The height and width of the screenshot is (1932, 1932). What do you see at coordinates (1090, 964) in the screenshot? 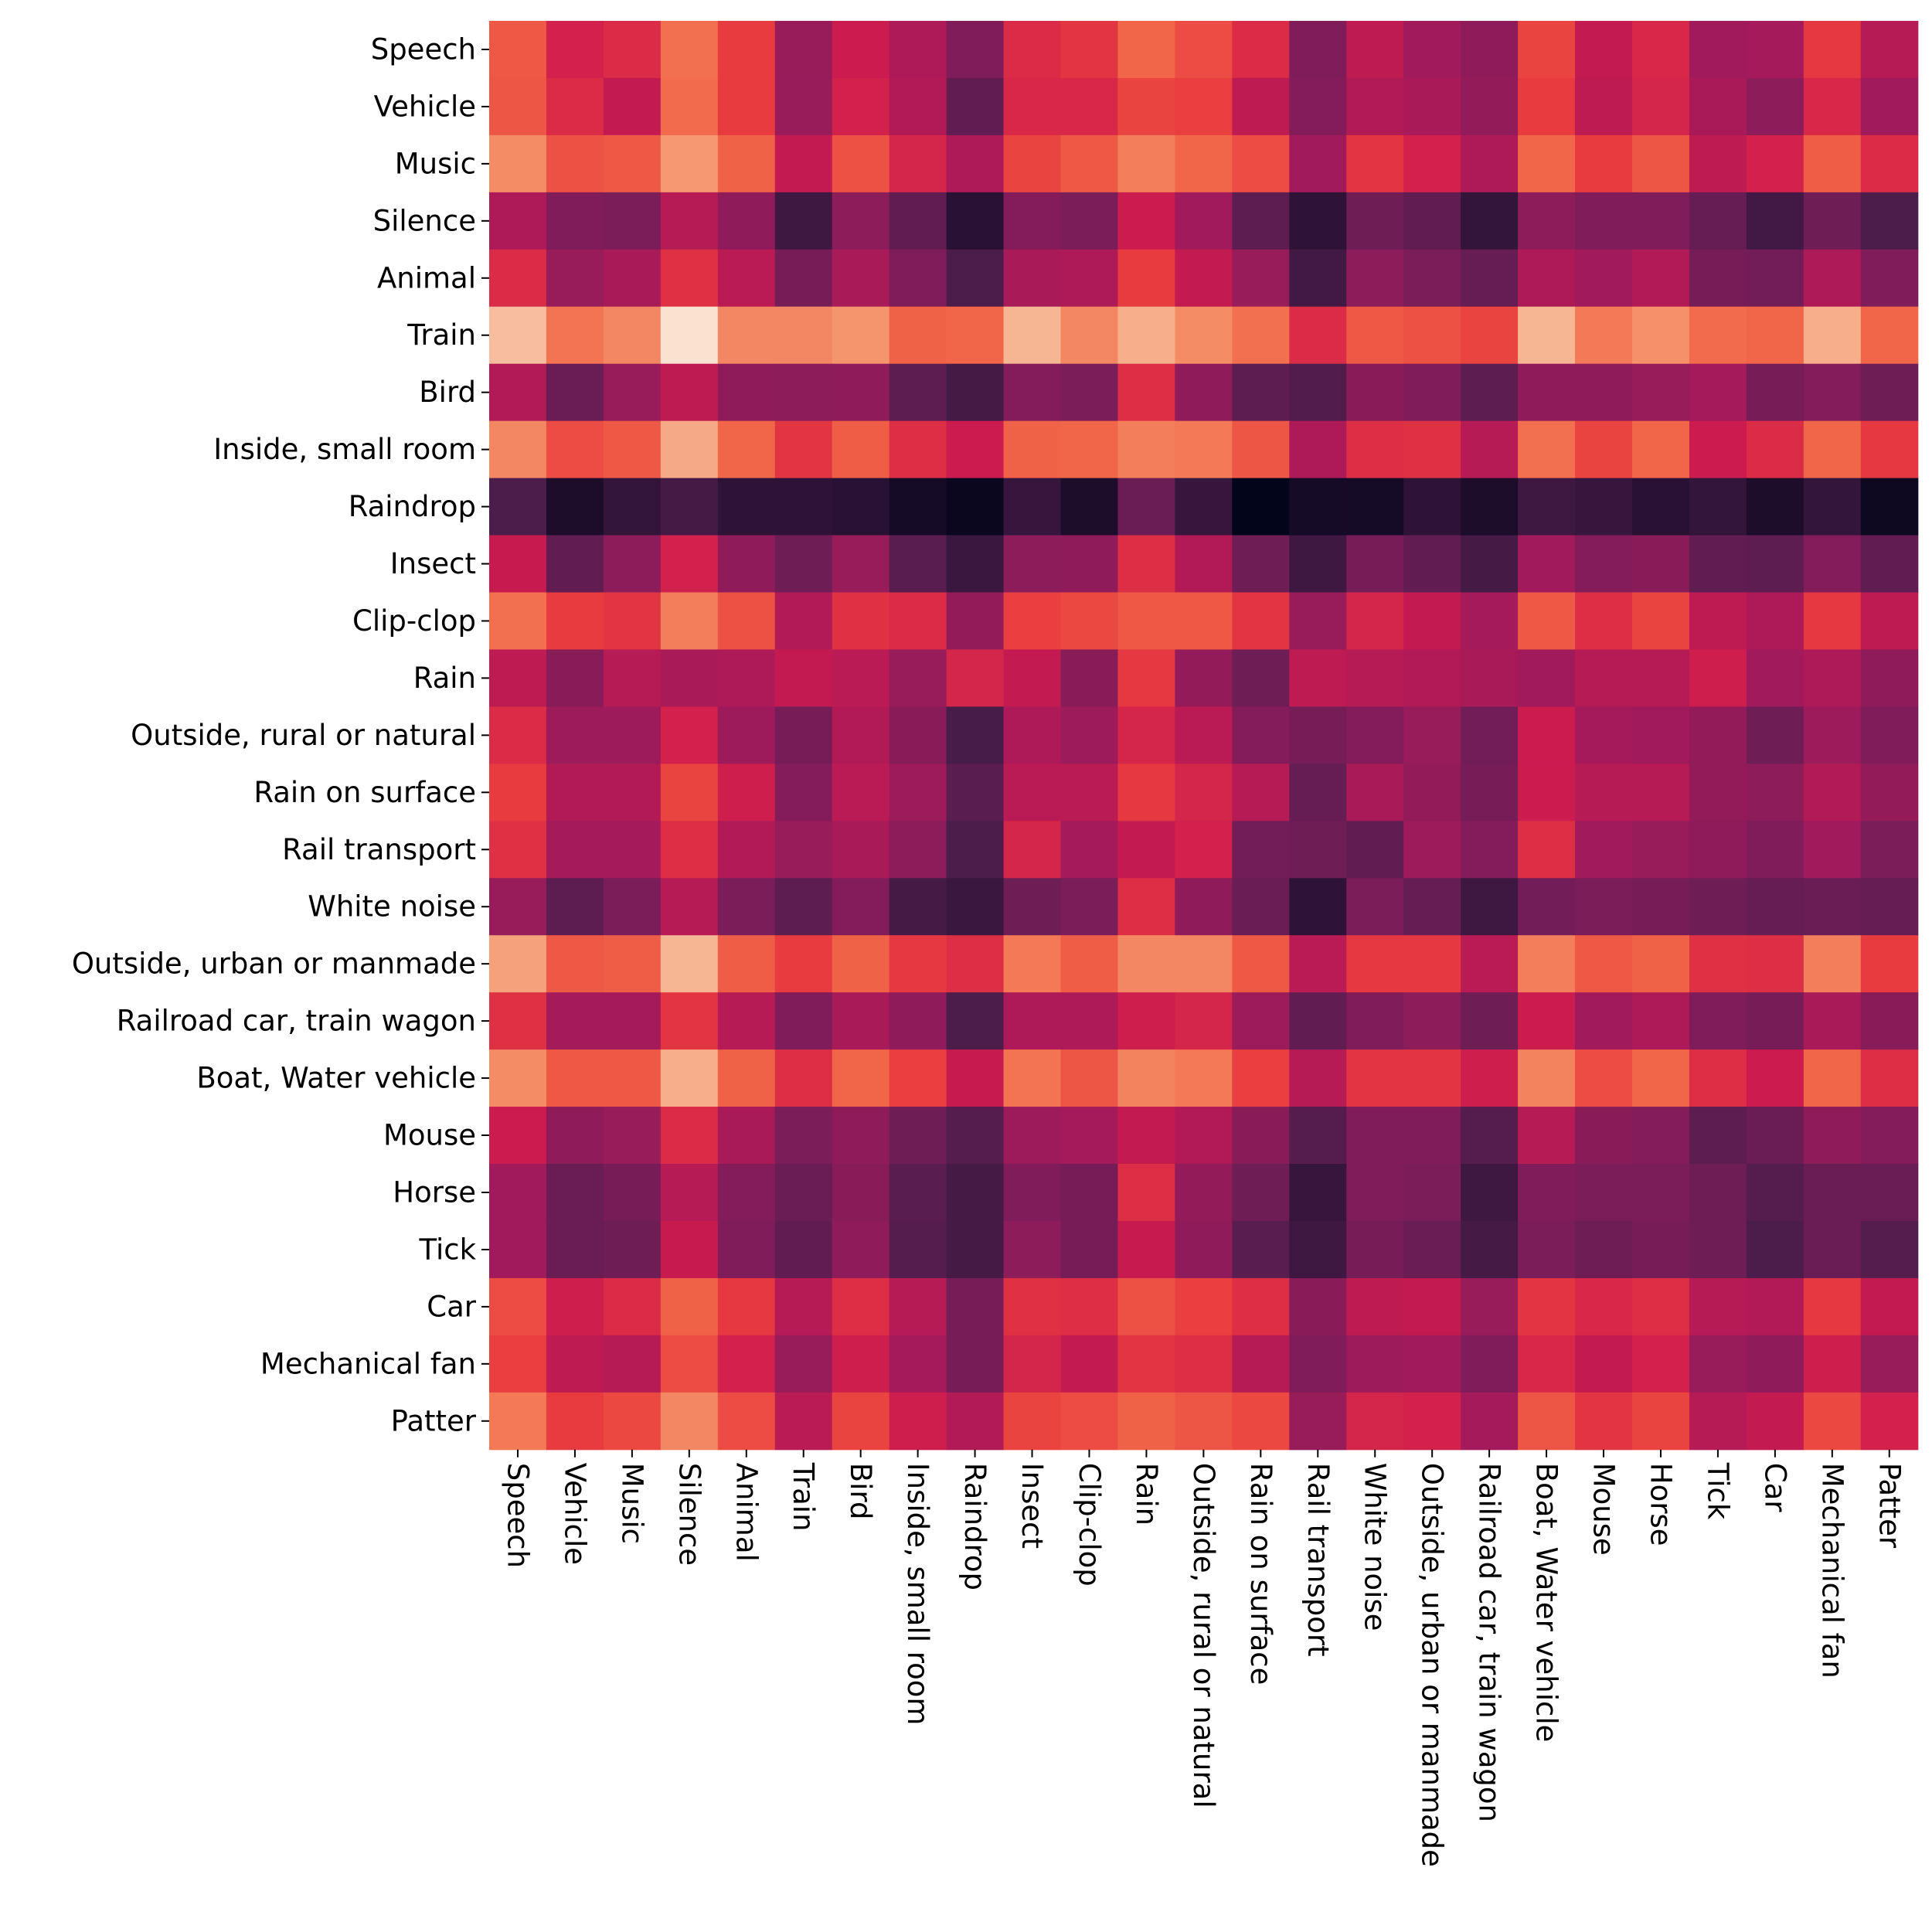
I see `heatmap-cell-outside-urban-or-manmade--clip-clop` at bounding box center [1090, 964].